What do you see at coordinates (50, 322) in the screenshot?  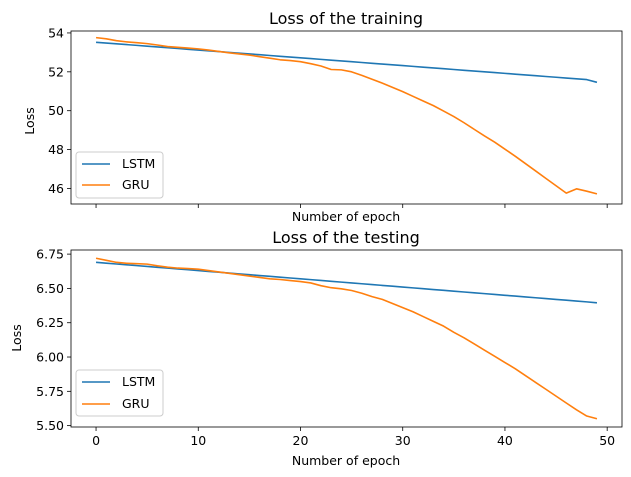 I see `y-tick-label: 6.25` at bounding box center [50, 322].